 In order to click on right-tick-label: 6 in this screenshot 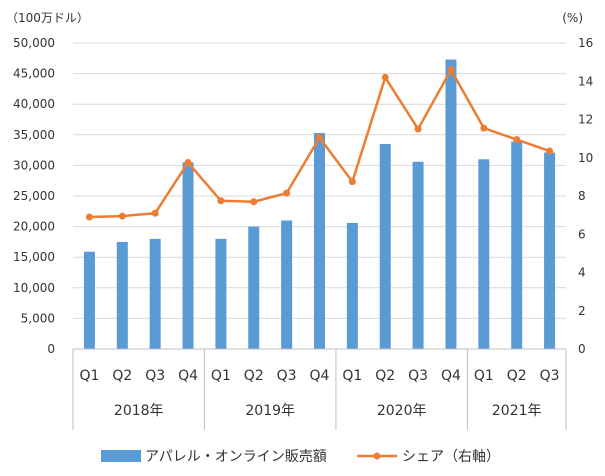, I will do `click(582, 234)`.